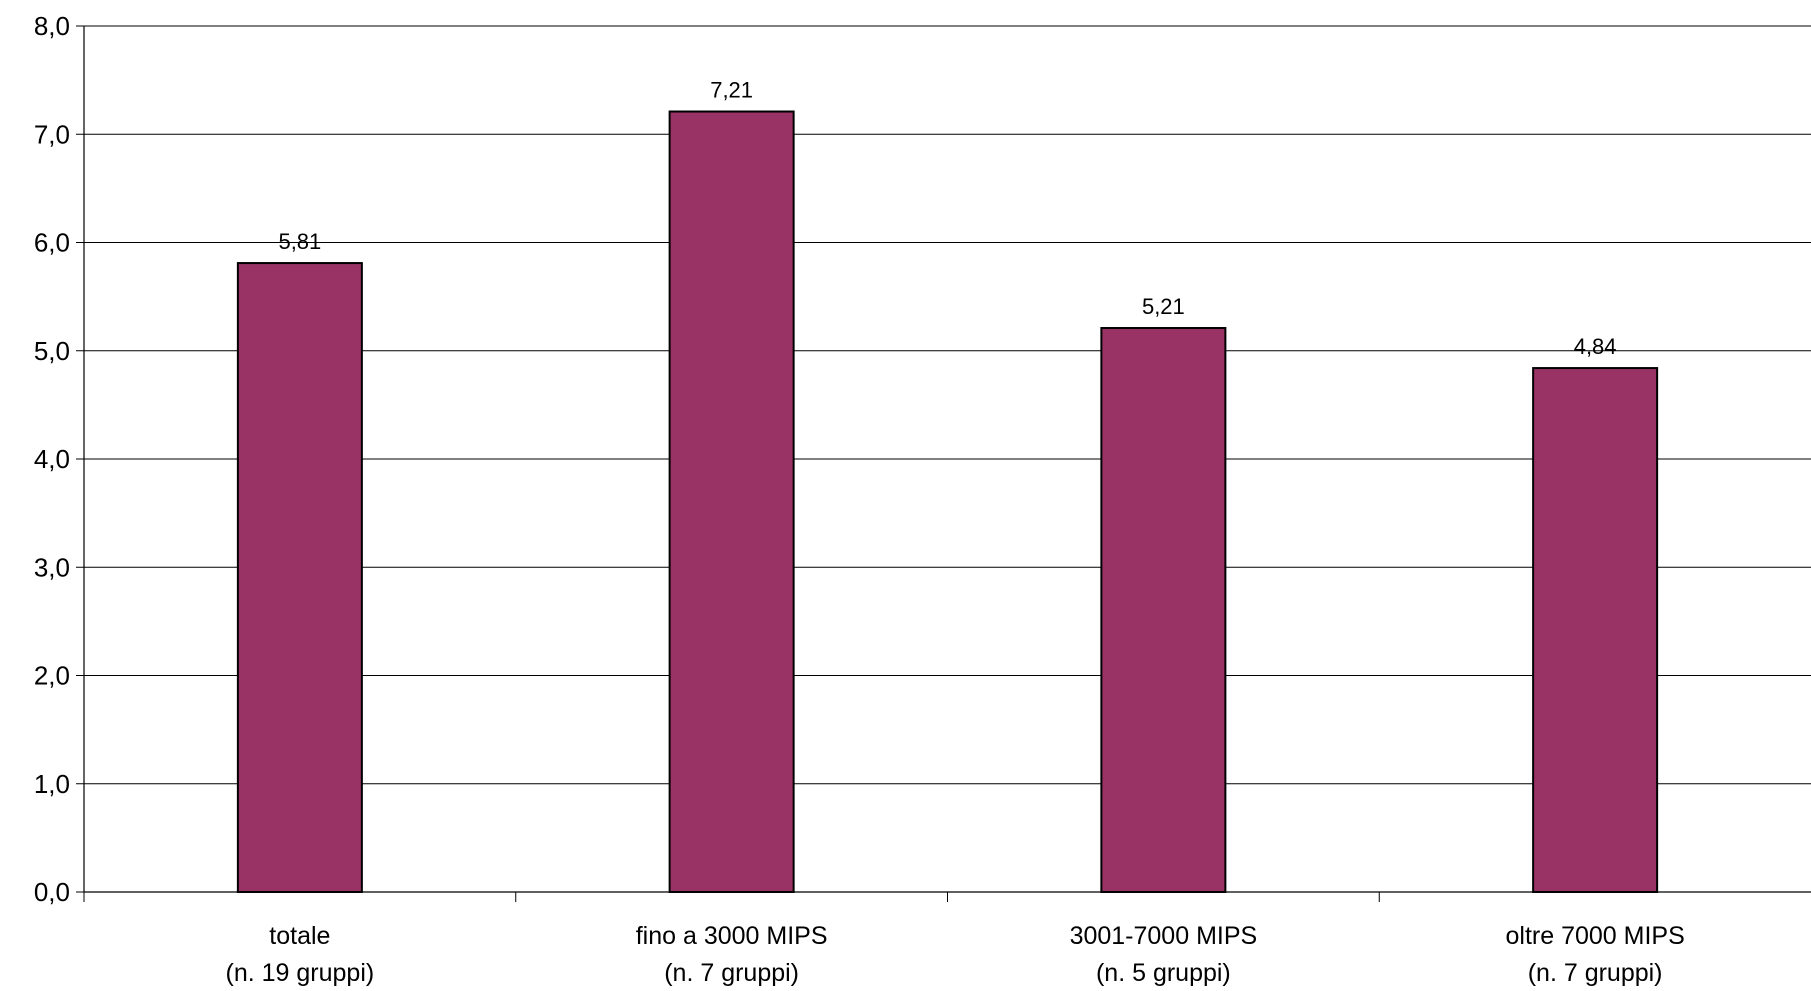  Describe the element at coordinates (1595, 346) in the screenshot. I see `data-label: 4,84` at that location.